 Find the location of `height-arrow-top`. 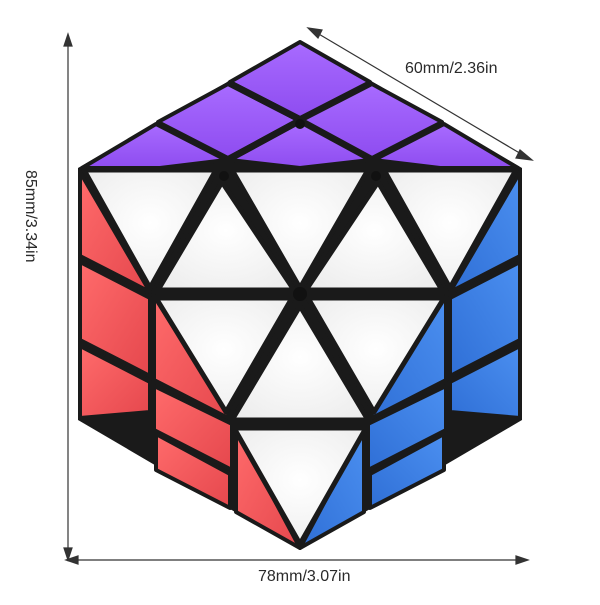

height-arrow-top is located at coordinates (68, 39).